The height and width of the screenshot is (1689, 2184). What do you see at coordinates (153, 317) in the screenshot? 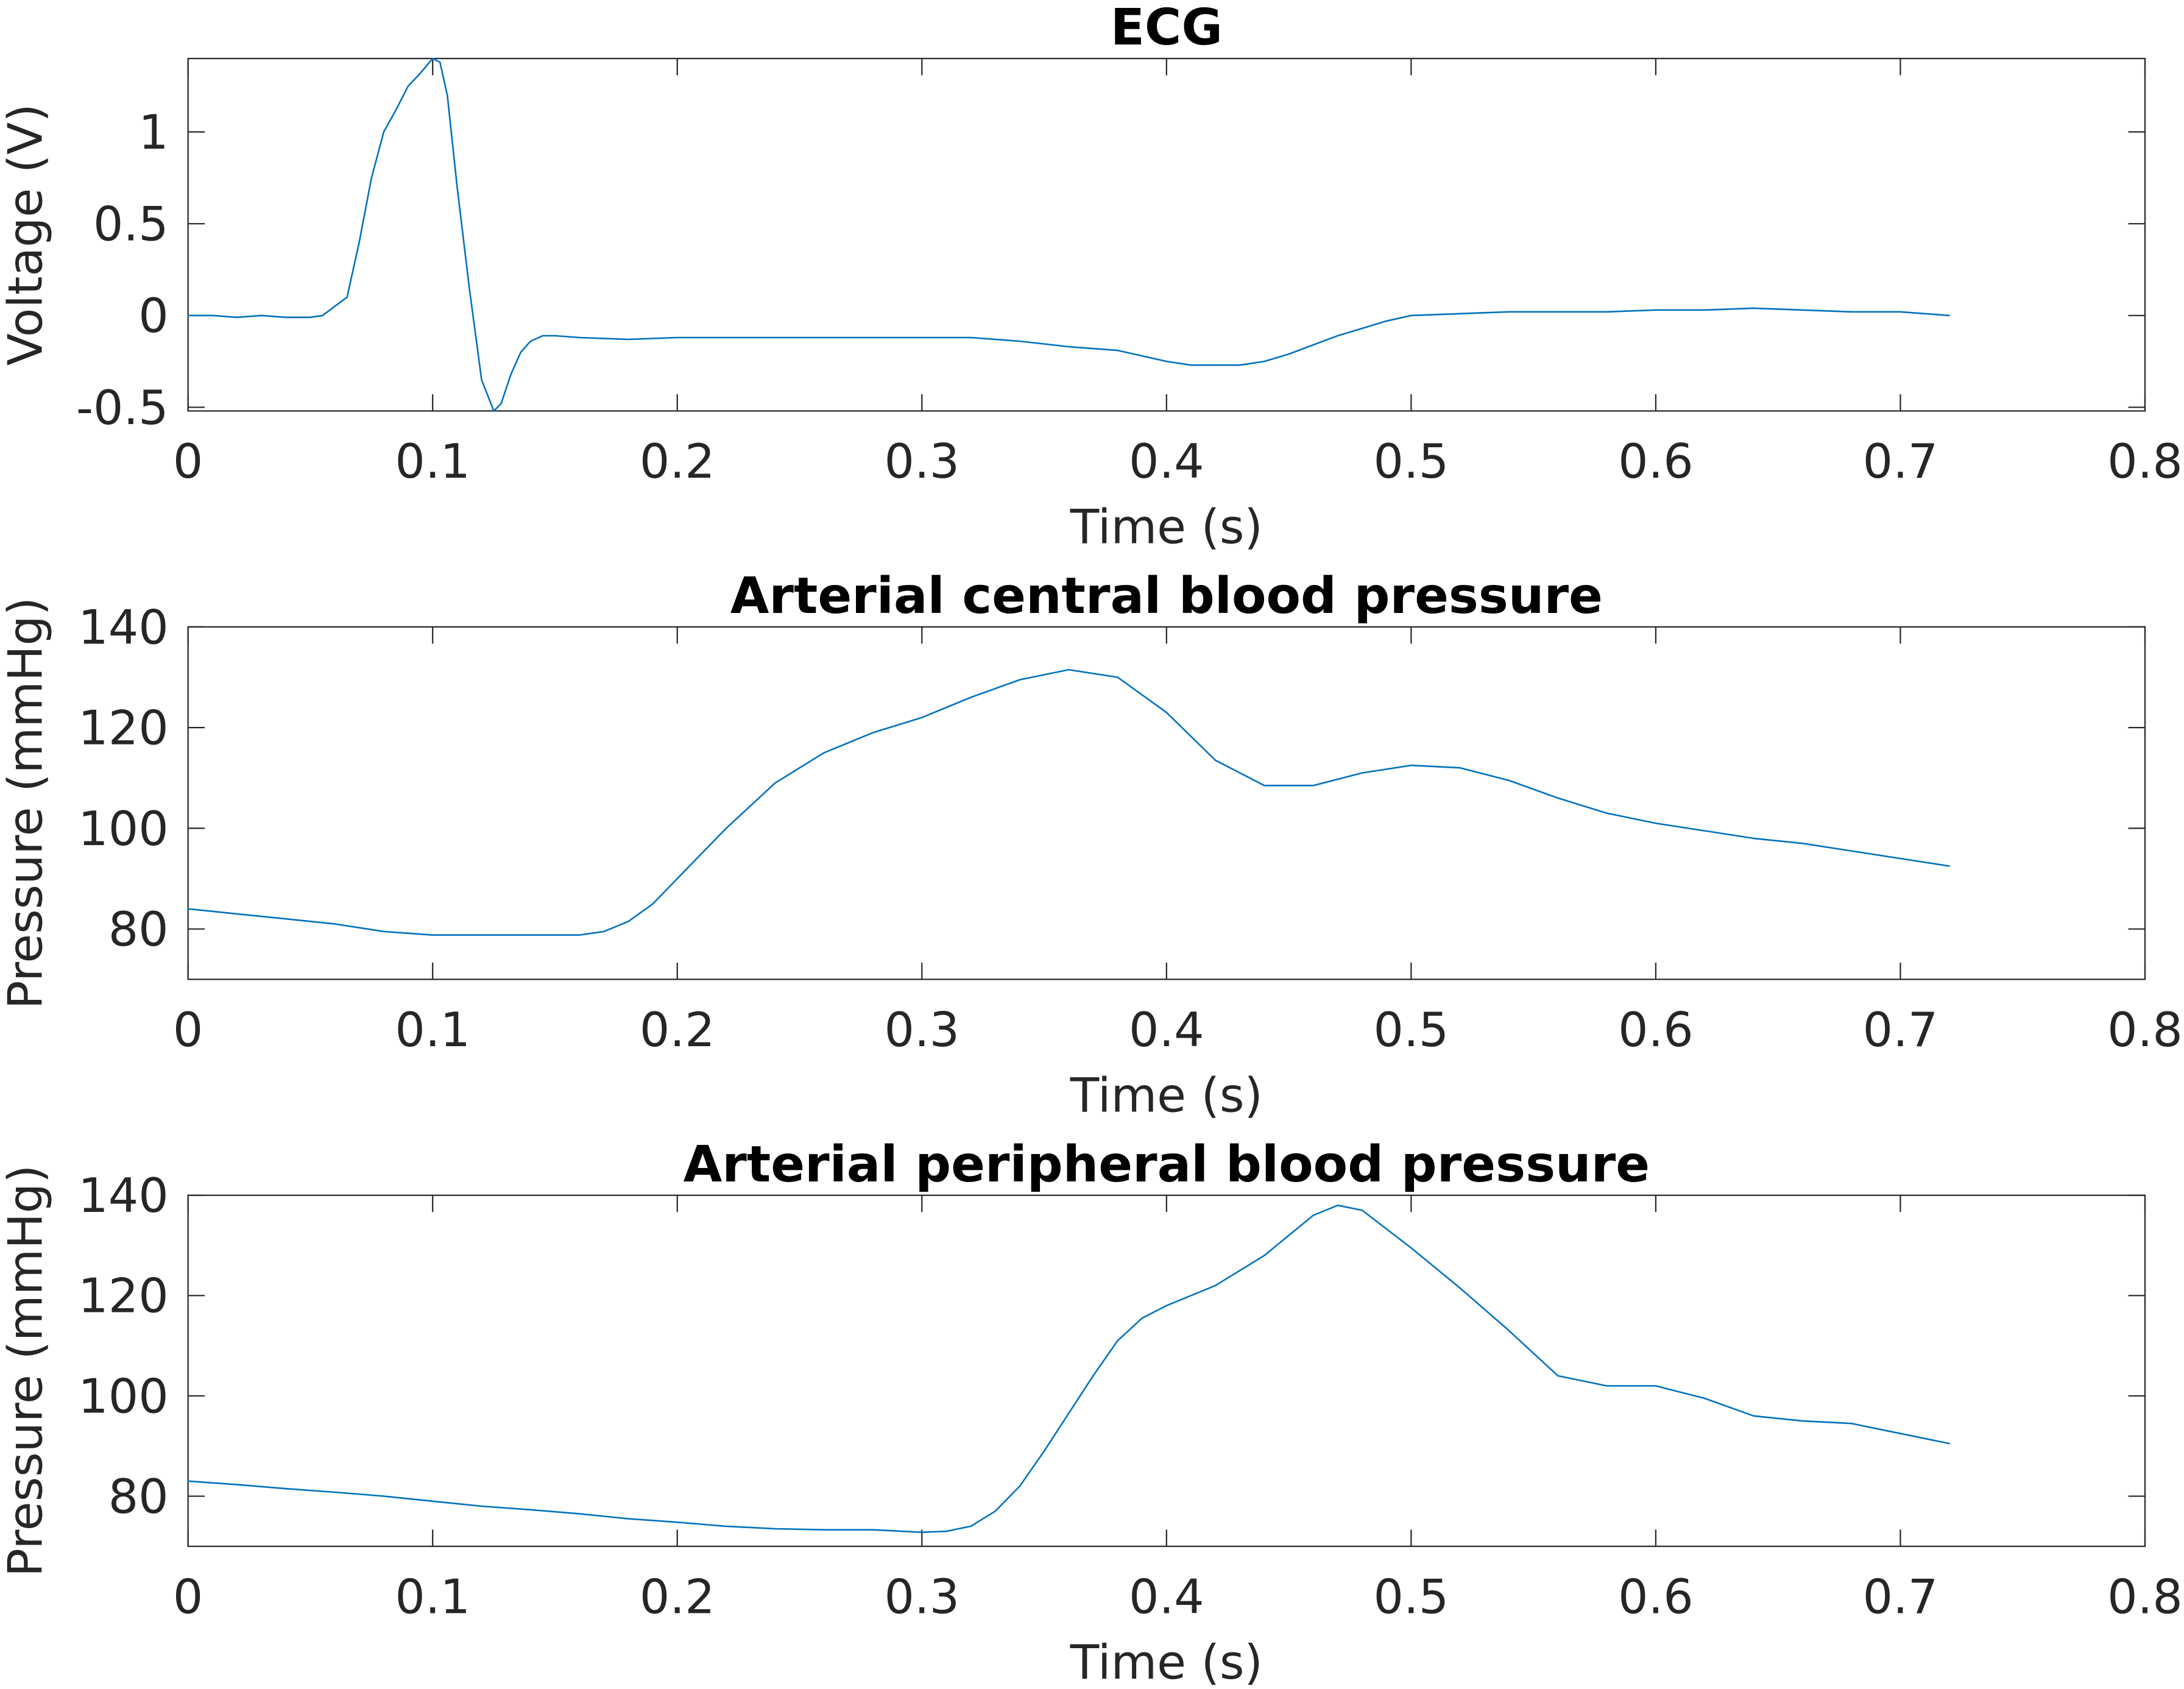
I see `y-tick-label: 0` at bounding box center [153, 317].